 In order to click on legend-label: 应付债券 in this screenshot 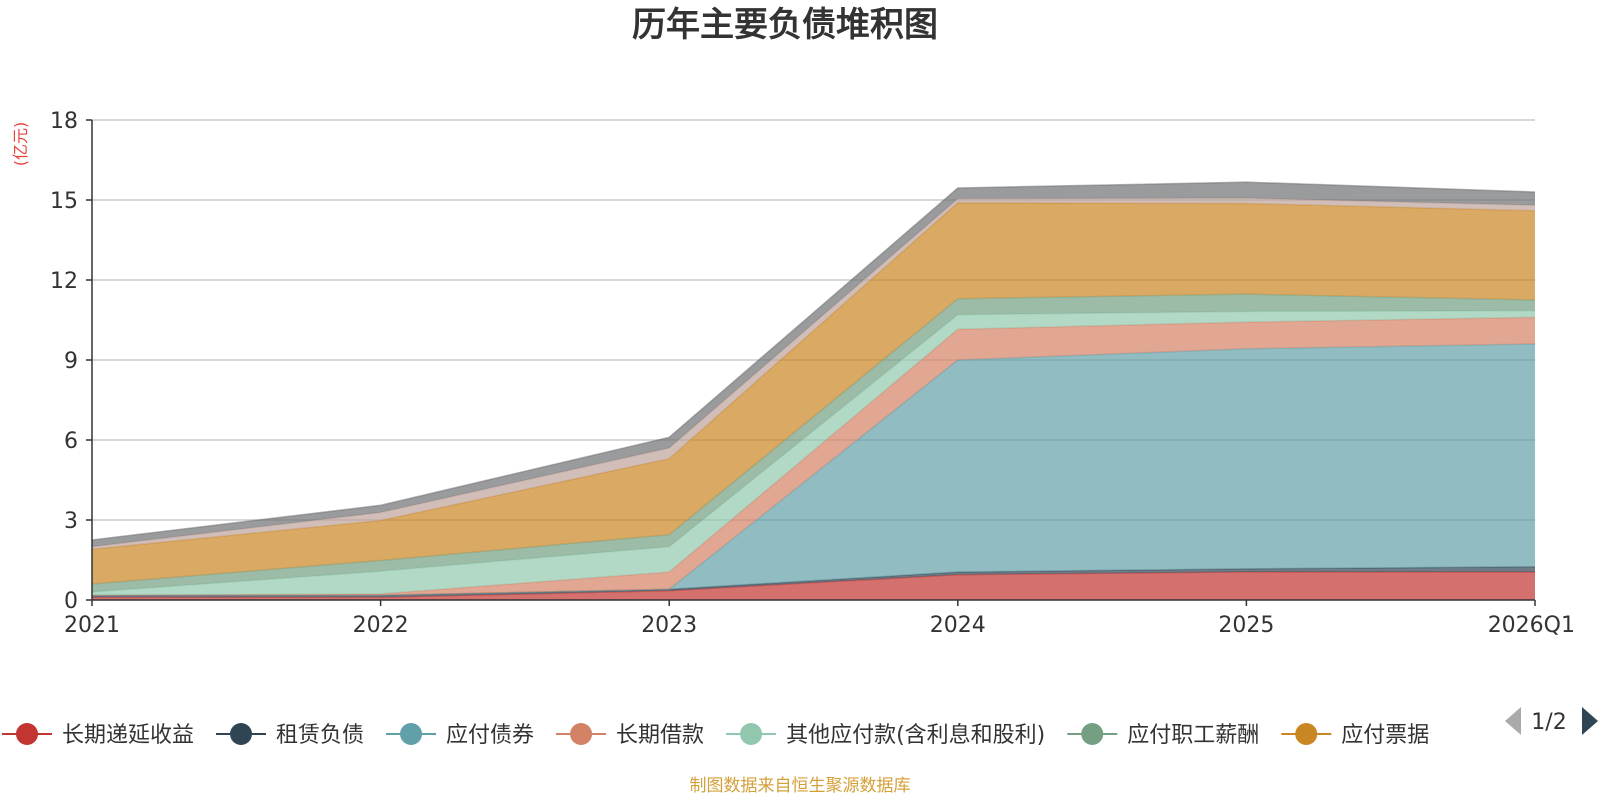, I will do `click(490, 735)`.